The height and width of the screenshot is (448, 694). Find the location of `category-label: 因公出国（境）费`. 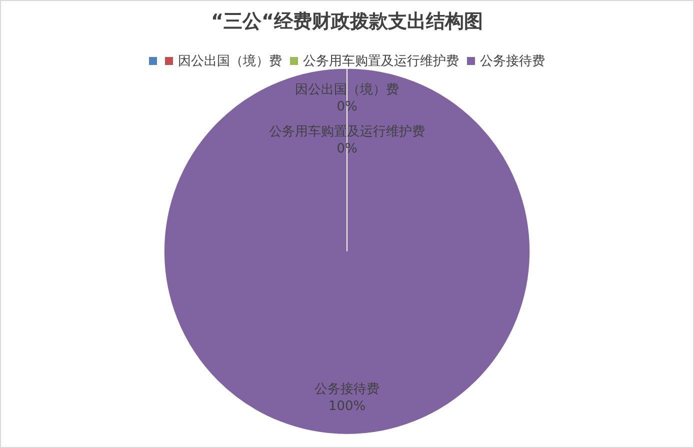

category-label: 因公出国（境）费 is located at coordinates (347, 90).